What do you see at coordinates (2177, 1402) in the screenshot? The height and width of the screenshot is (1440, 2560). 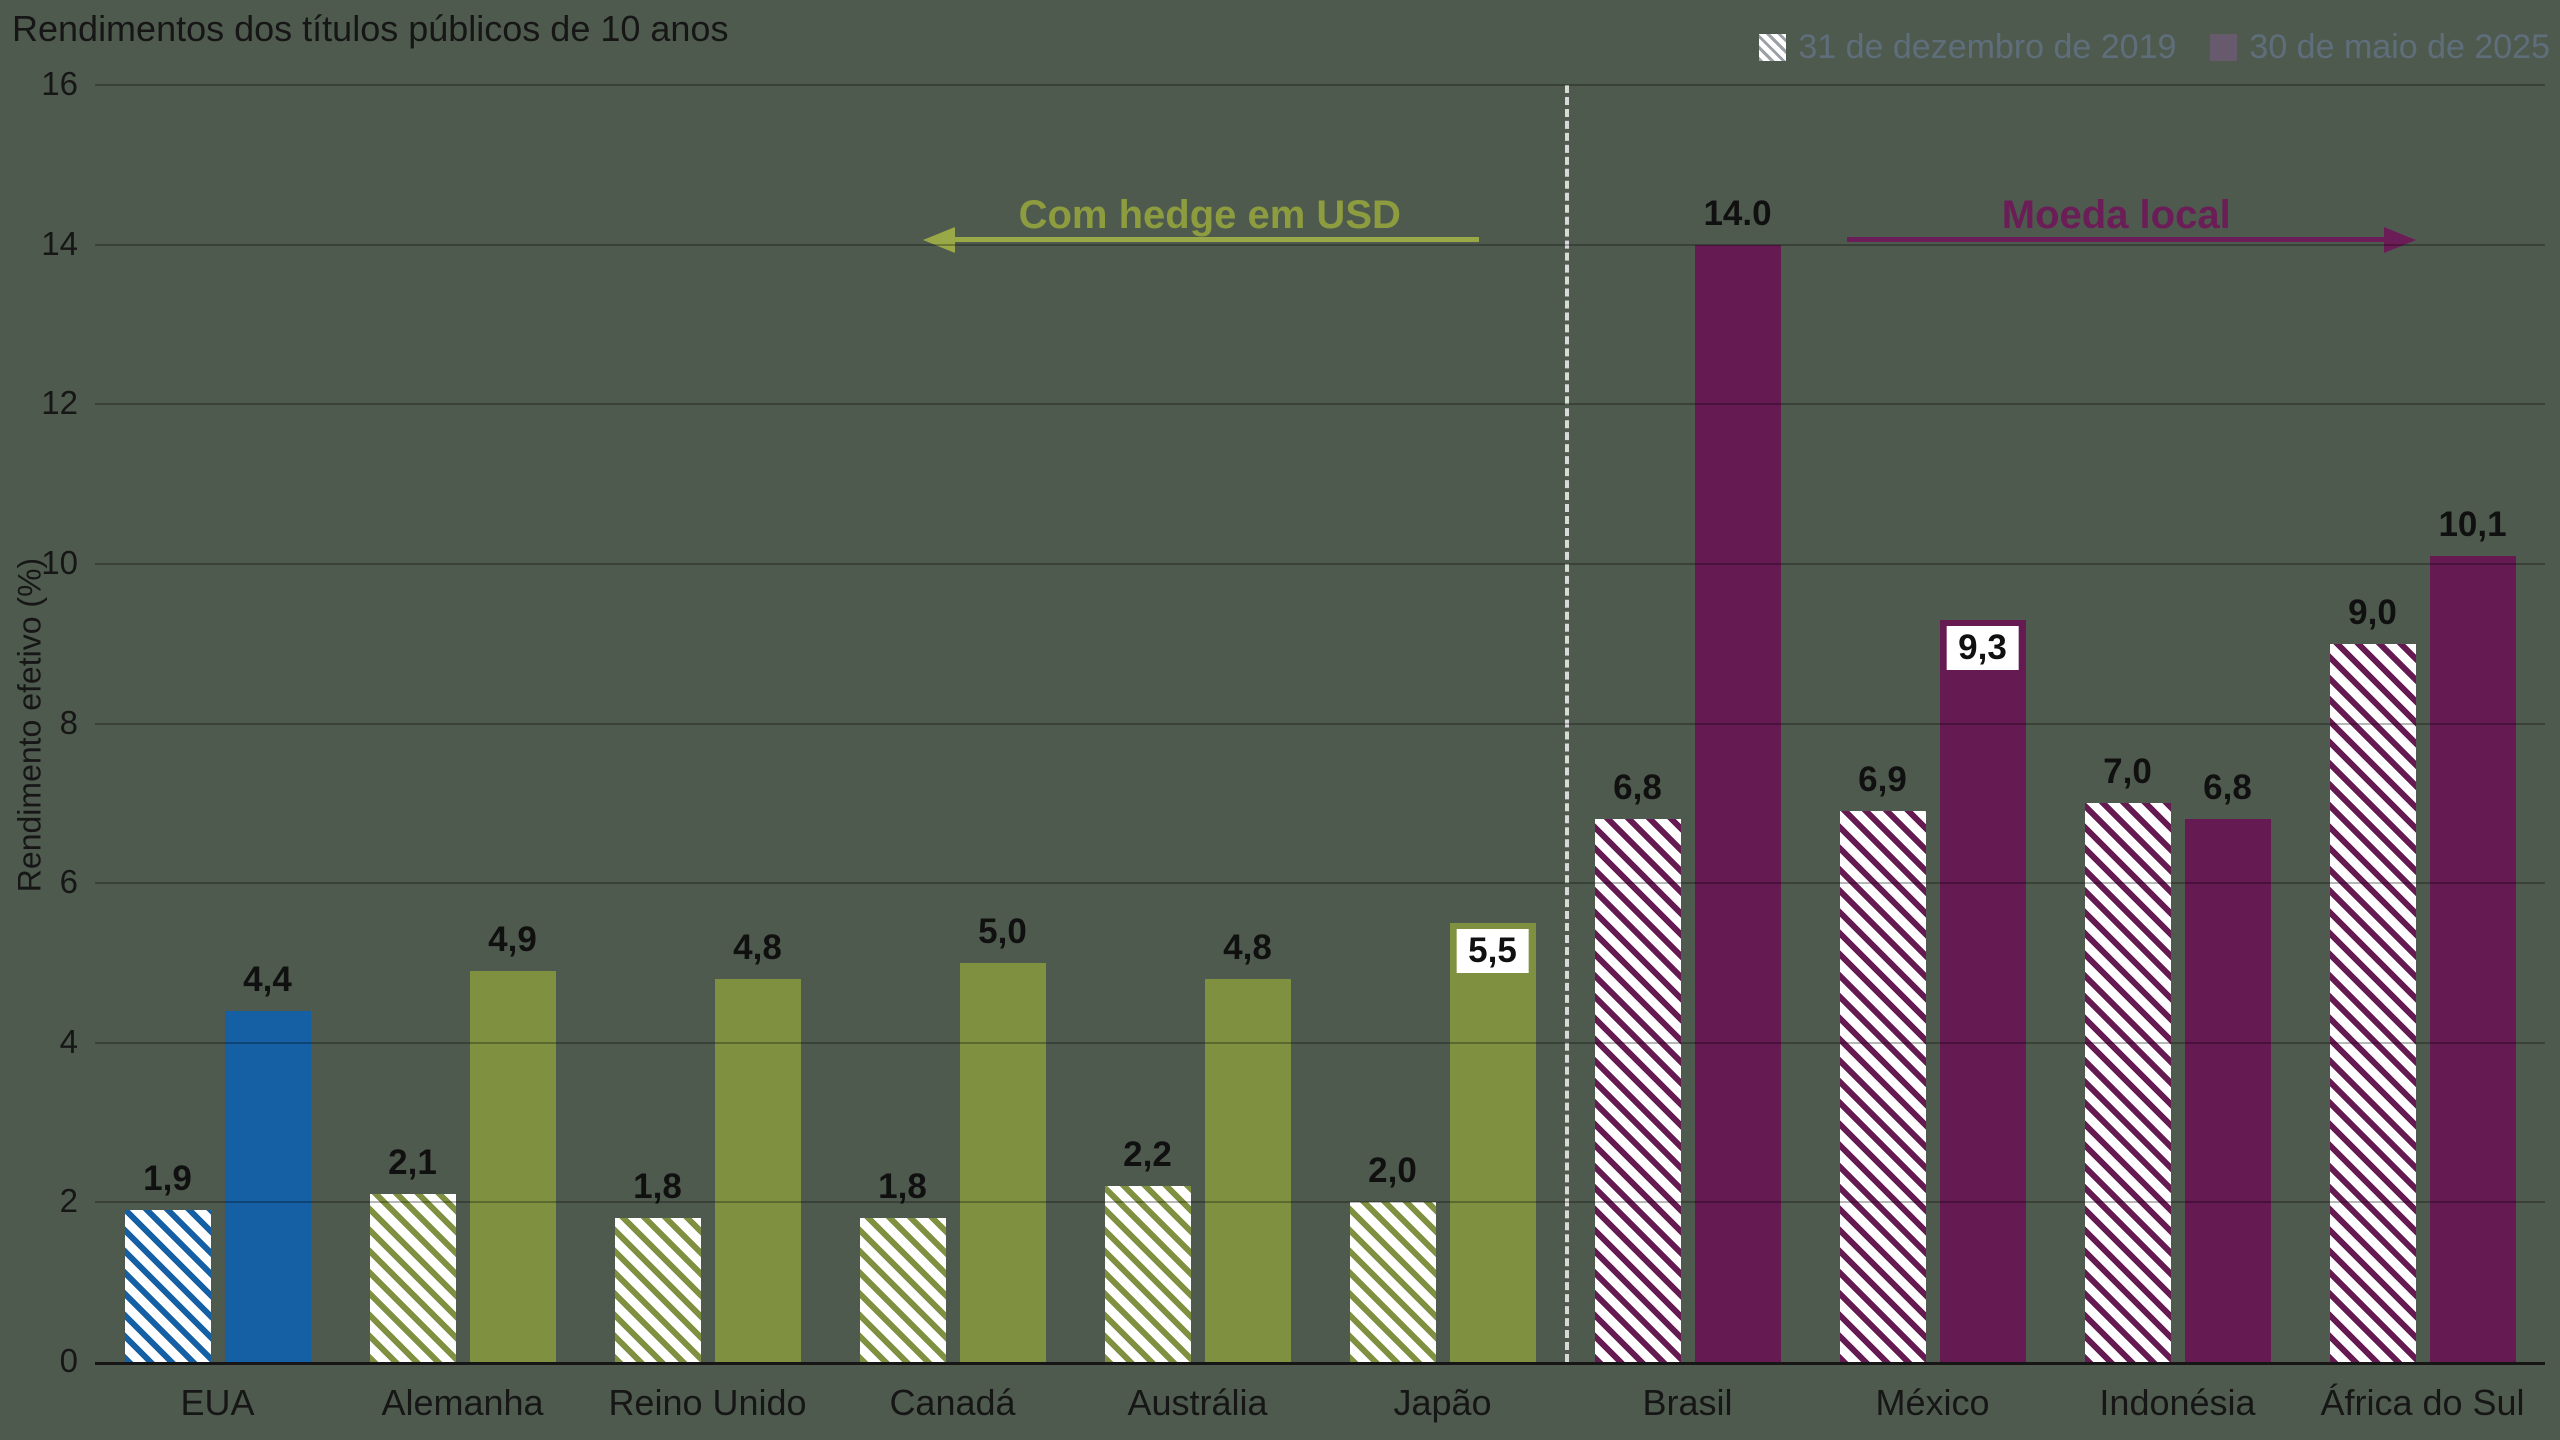 I see `x-axis-label-indonésia: Indonésia` at bounding box center [2177, 1402].